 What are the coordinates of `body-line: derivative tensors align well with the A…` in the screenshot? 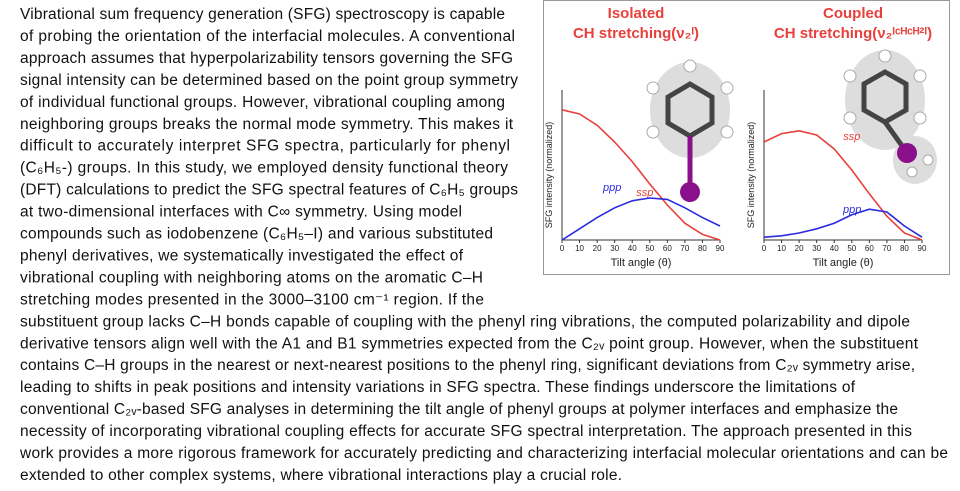 It's located at (469, 343).